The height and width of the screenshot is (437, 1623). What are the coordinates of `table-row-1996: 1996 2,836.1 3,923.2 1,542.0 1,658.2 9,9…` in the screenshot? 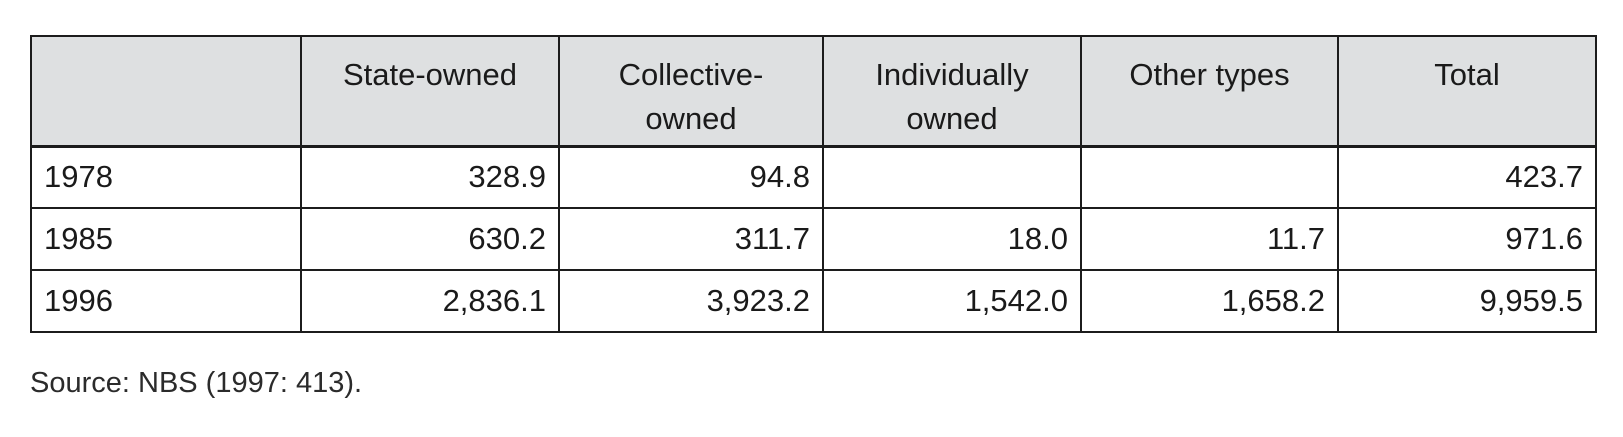 It's located at (813, 301).